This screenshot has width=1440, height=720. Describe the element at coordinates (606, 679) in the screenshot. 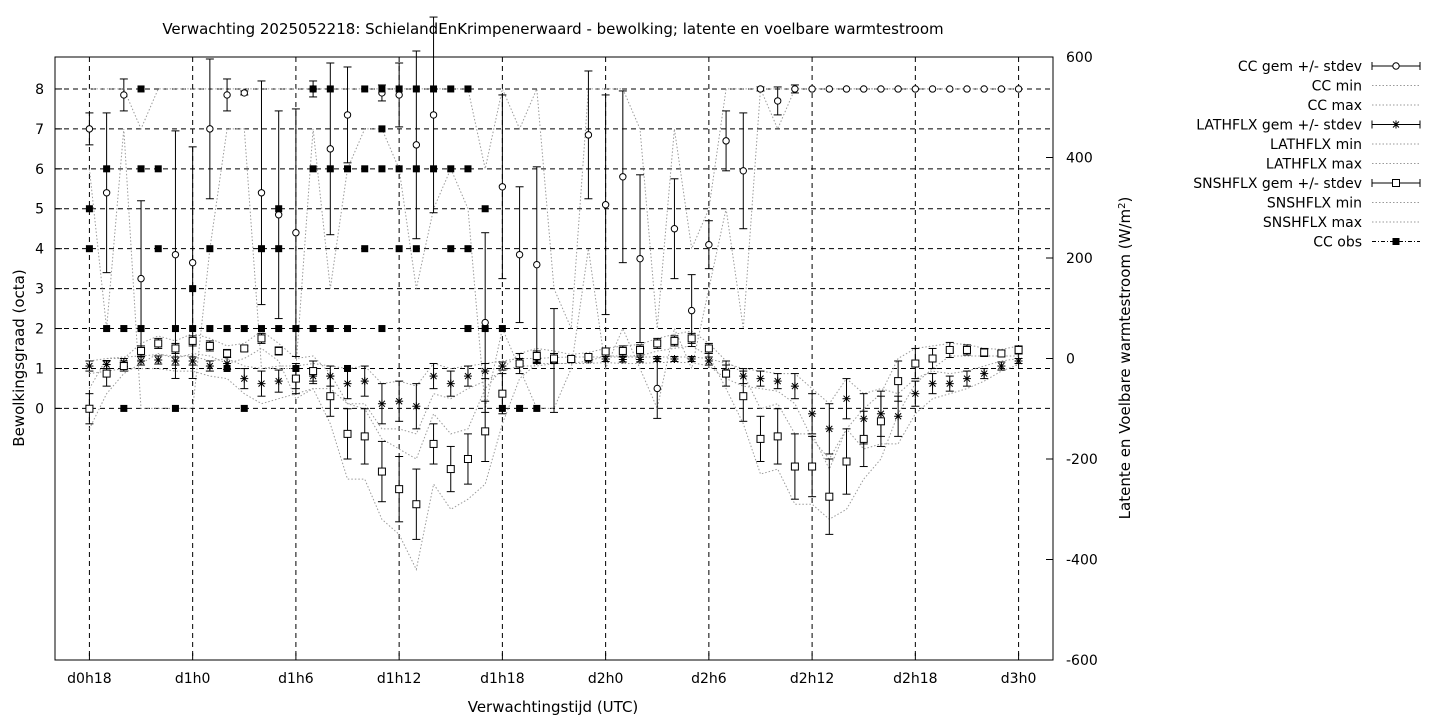

I see `x-tick-label: d2h0` at that location.